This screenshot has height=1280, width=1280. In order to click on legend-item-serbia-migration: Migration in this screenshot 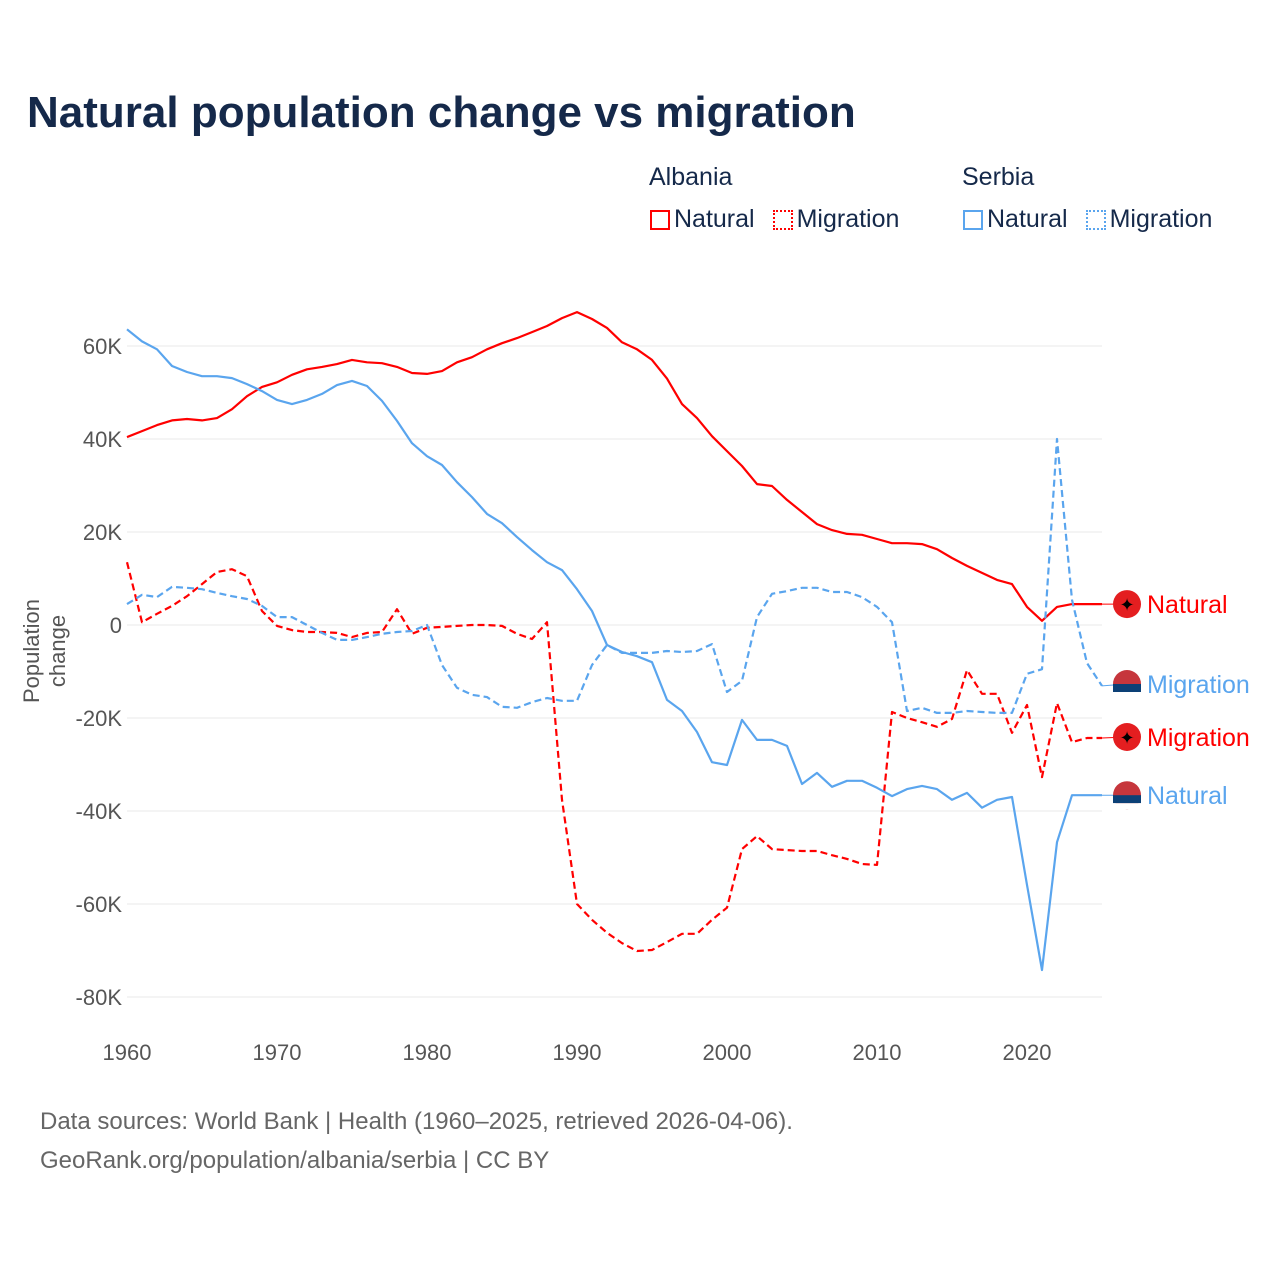, I will do `click(1149, 219)`.